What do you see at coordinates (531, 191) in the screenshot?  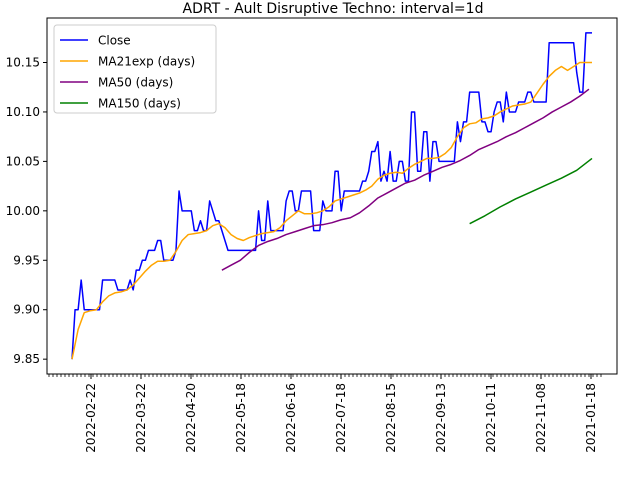 I see `series-line-ma150-days` at bounding box center [531, 191].